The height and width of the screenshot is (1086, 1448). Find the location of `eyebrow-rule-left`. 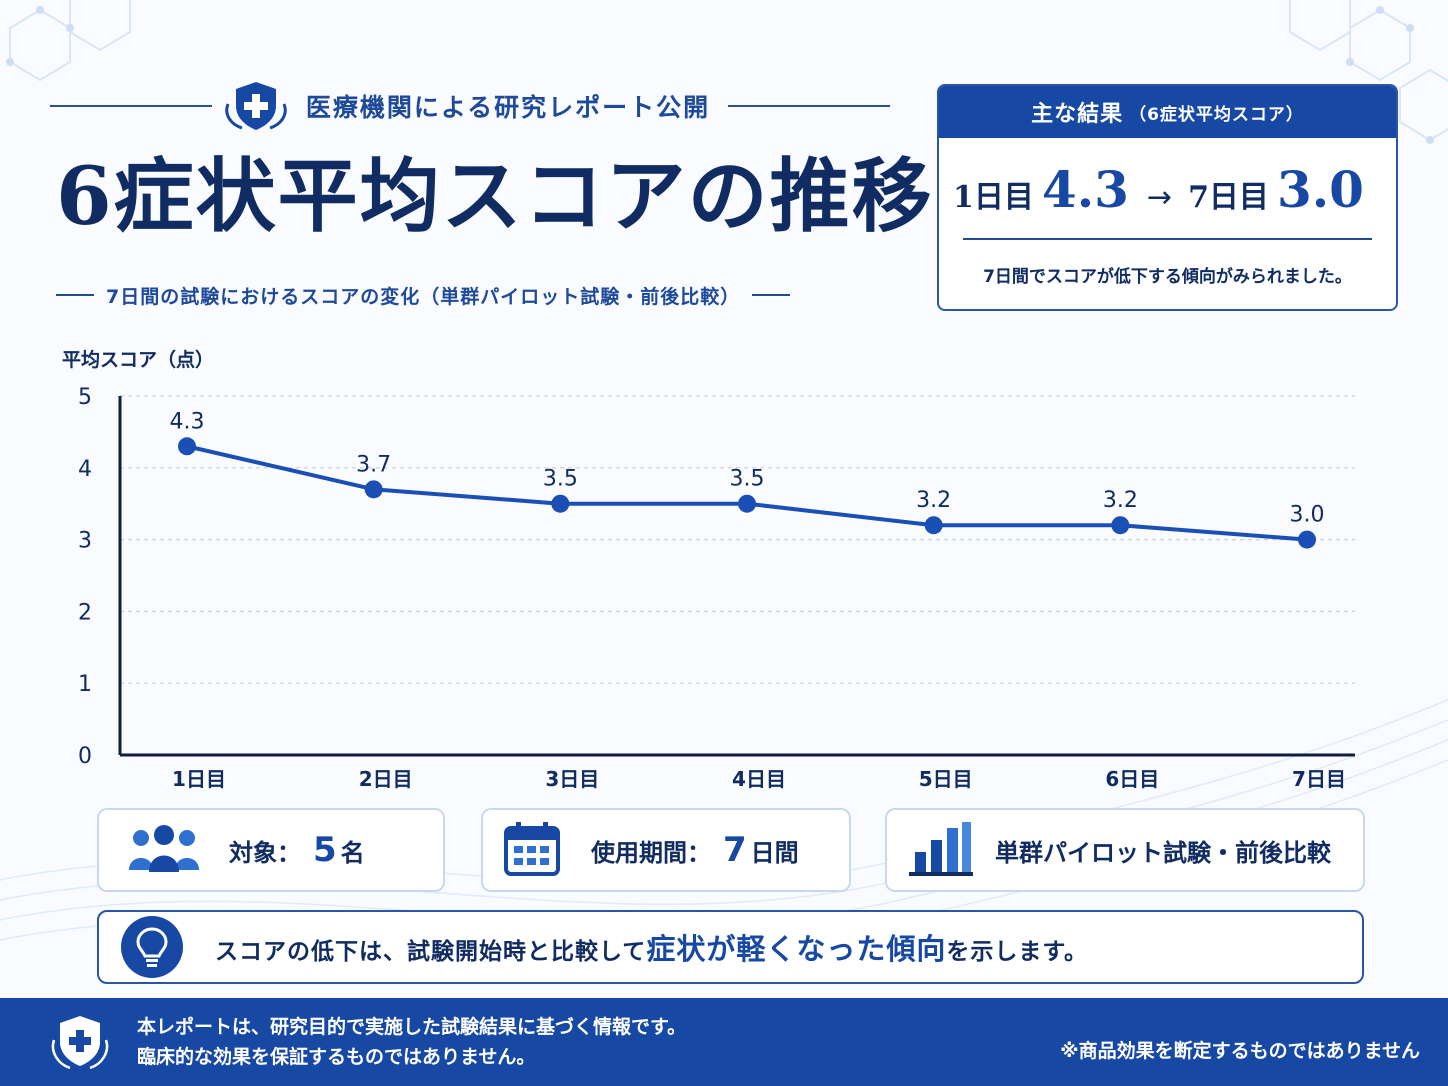

eyebrow-rule-left is located at coordinates (131, 106).